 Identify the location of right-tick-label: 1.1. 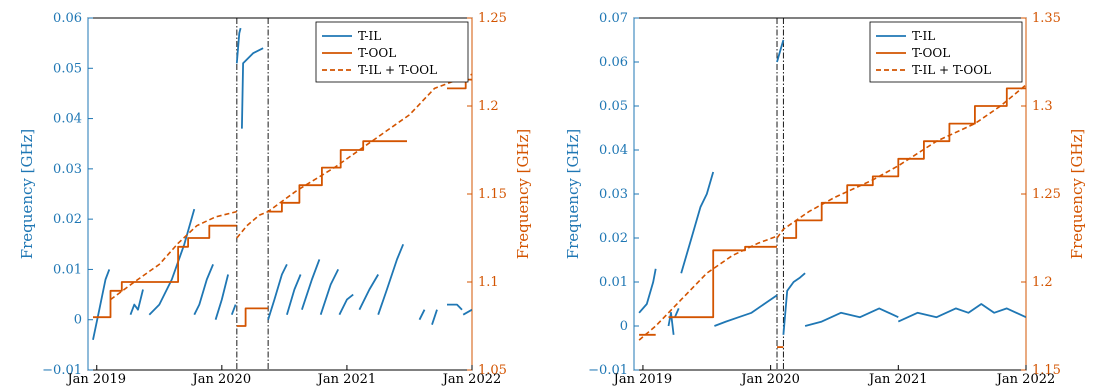
(488, 282).